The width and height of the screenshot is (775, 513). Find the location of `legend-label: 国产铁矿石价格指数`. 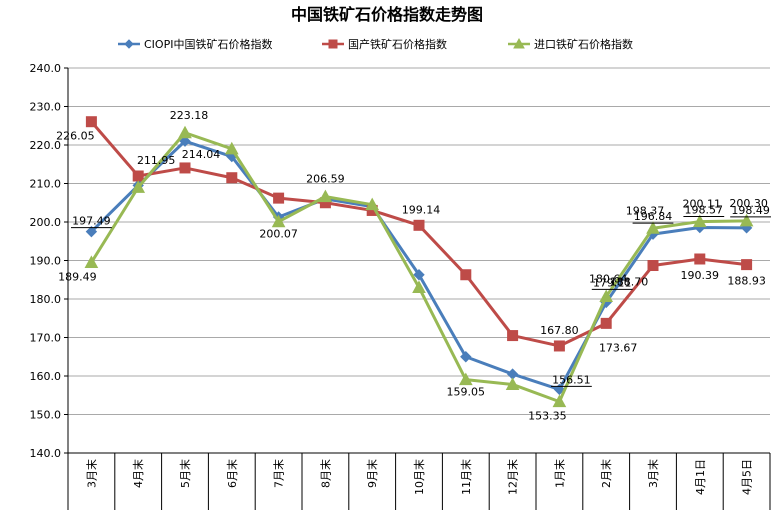

legend-label: 国产铁矿石价格指数 is located at coordinates (397, 44).